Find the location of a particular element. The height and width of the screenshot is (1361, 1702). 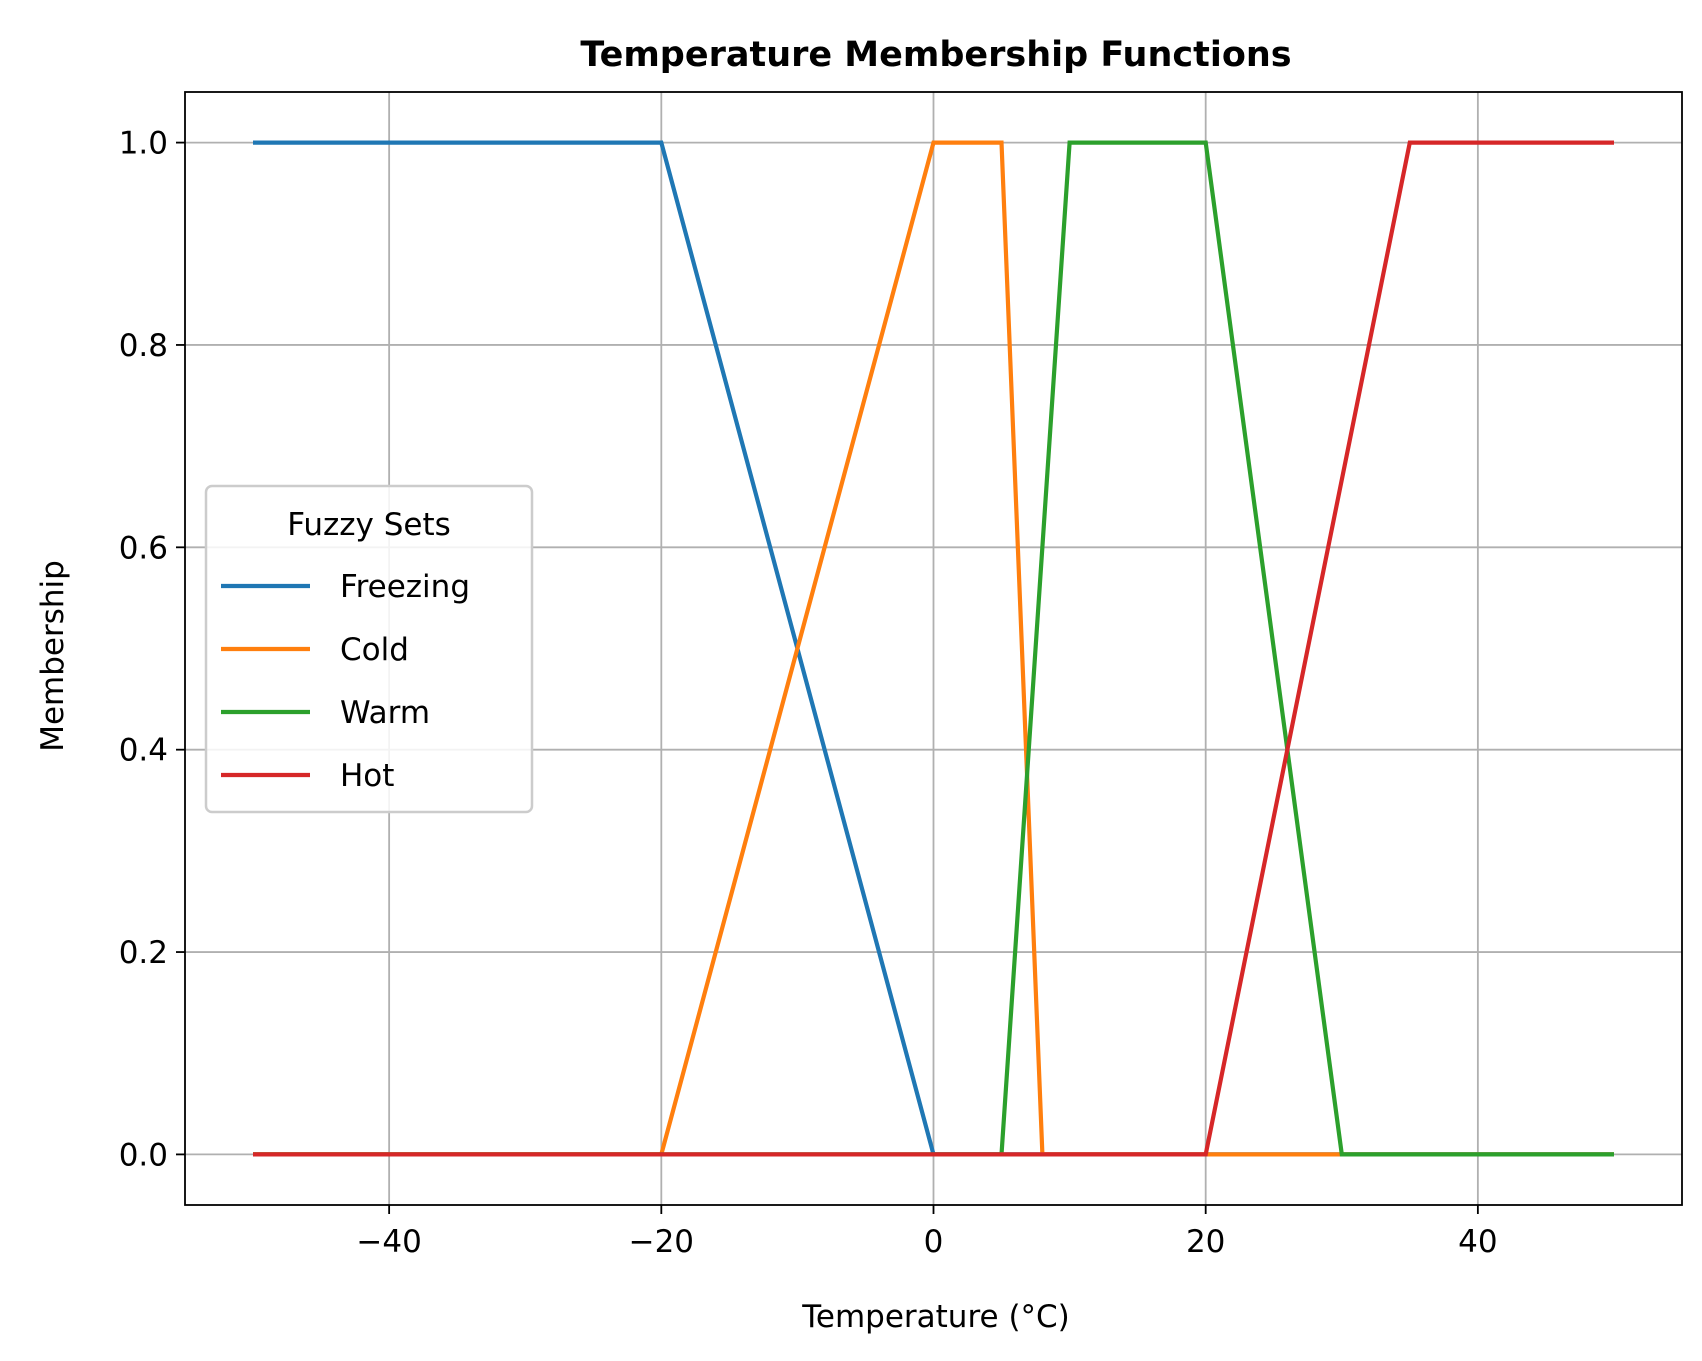

legend-entries: Freezing Cold Warm Hot is located at coordinates (345, 681).